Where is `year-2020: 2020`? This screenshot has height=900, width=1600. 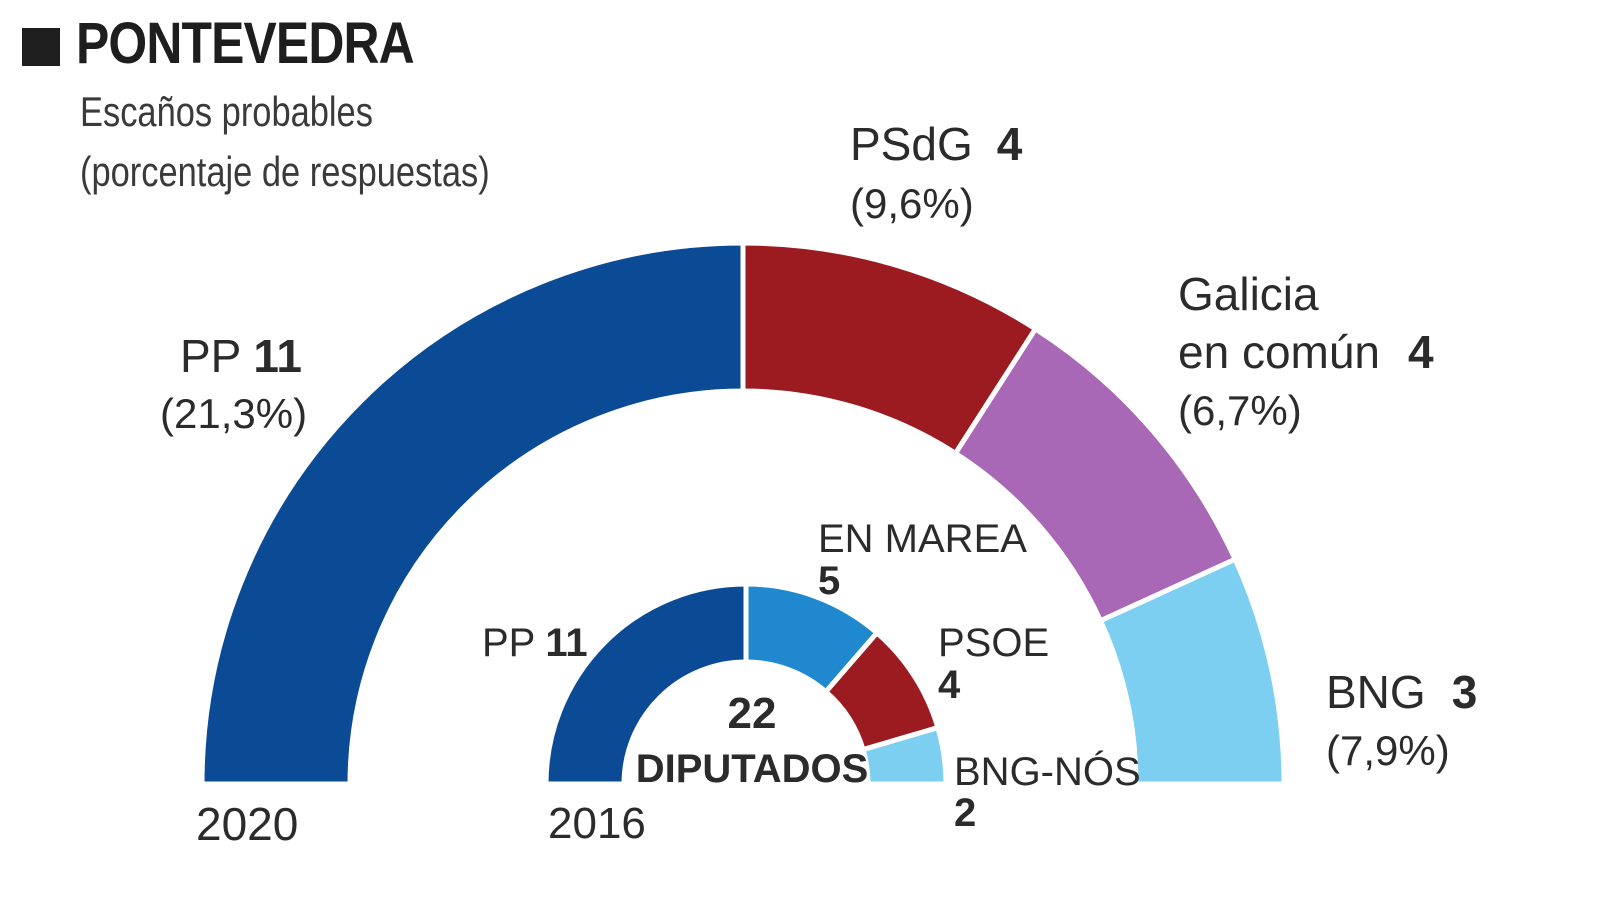 year-2020: 2020 is located at coordinates (247, 824).